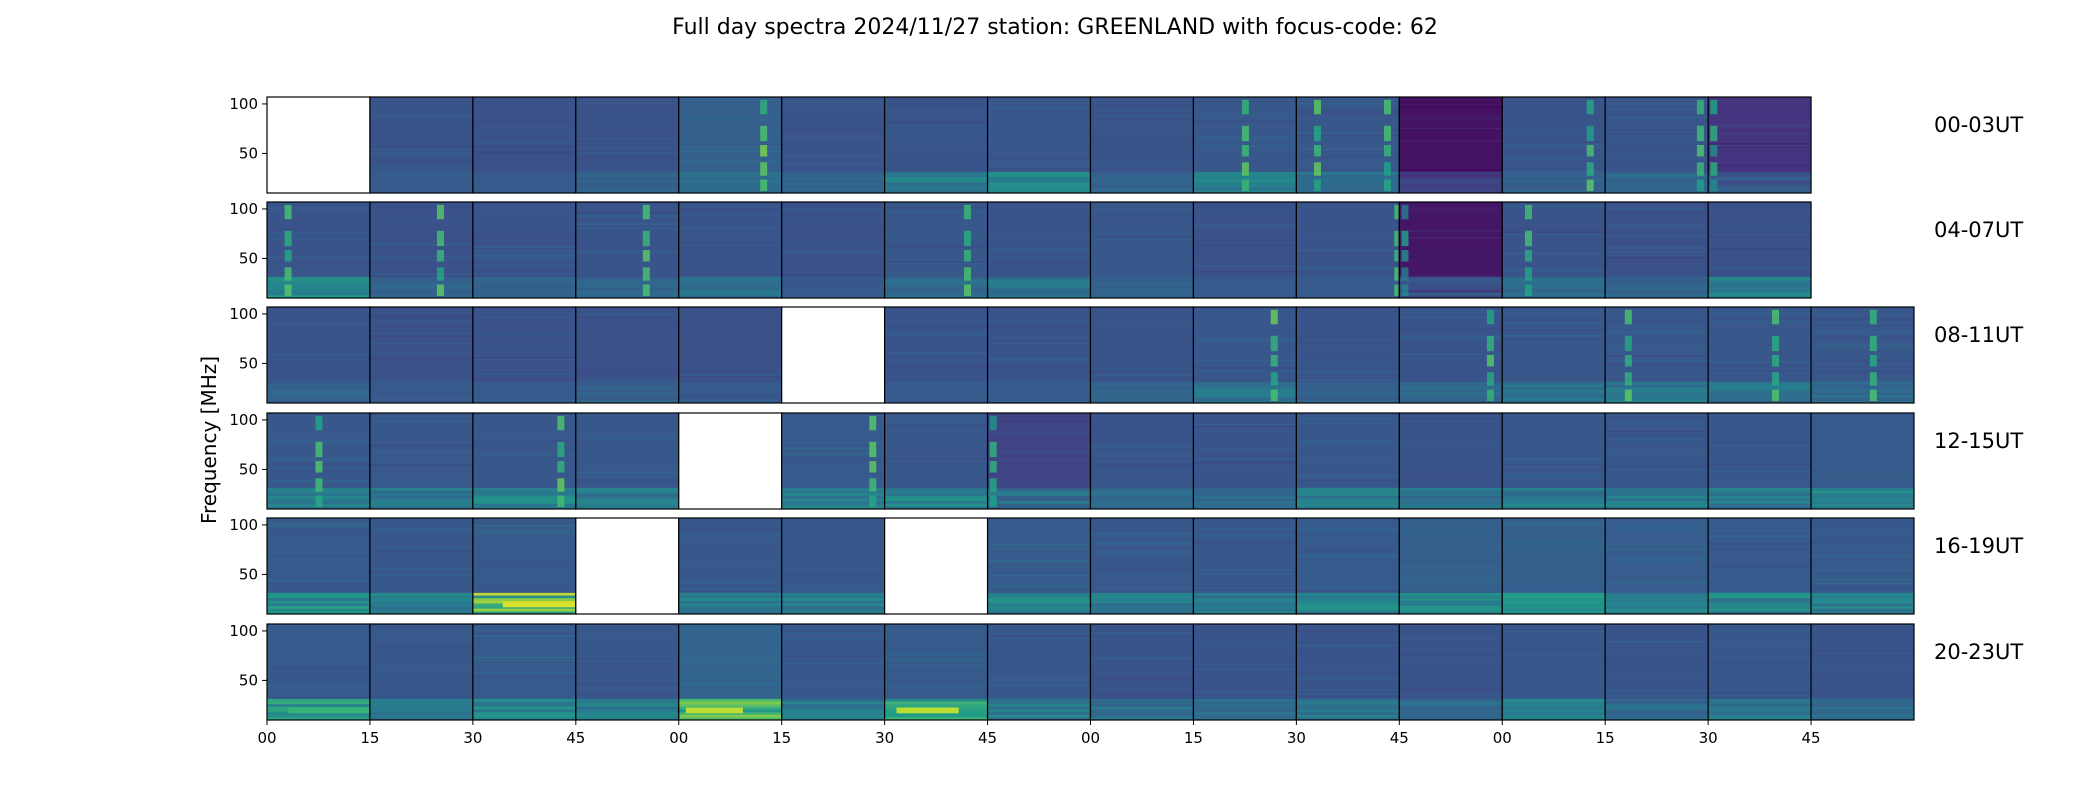 The image size is (2100, 800). What do you see at coordinates (248, 363) in the screenshot?
I see `y-tick-label: 50` at bounding box center [248, 363].